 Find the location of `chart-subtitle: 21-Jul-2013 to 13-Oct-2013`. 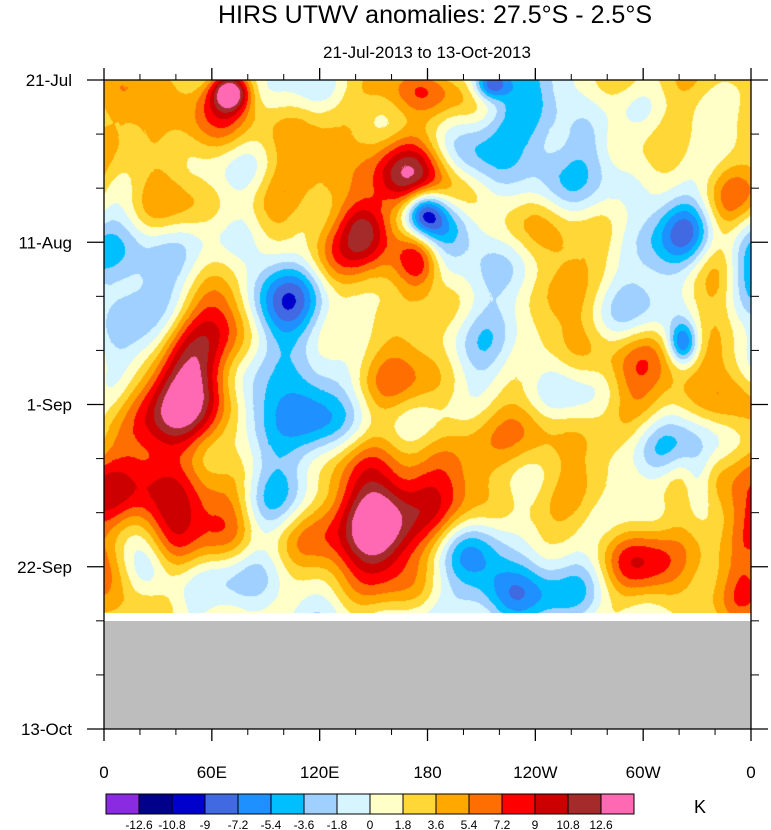

chart-subtitle: 21-Jul-2013 to 13-Oct-2013 is located at coordinates (427, 52).